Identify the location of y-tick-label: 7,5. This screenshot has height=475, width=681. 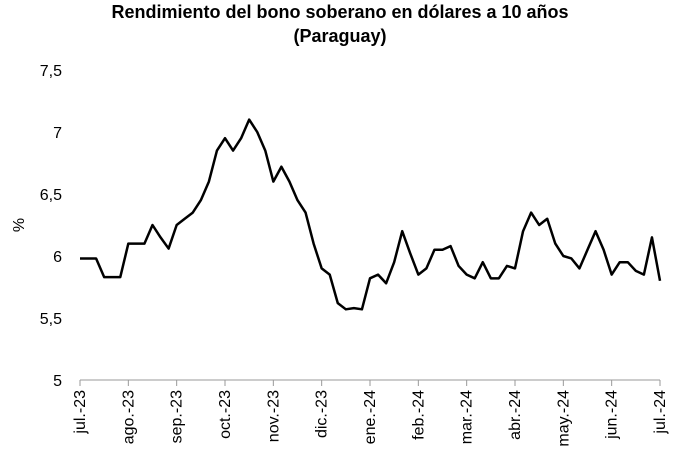
(51, 71).